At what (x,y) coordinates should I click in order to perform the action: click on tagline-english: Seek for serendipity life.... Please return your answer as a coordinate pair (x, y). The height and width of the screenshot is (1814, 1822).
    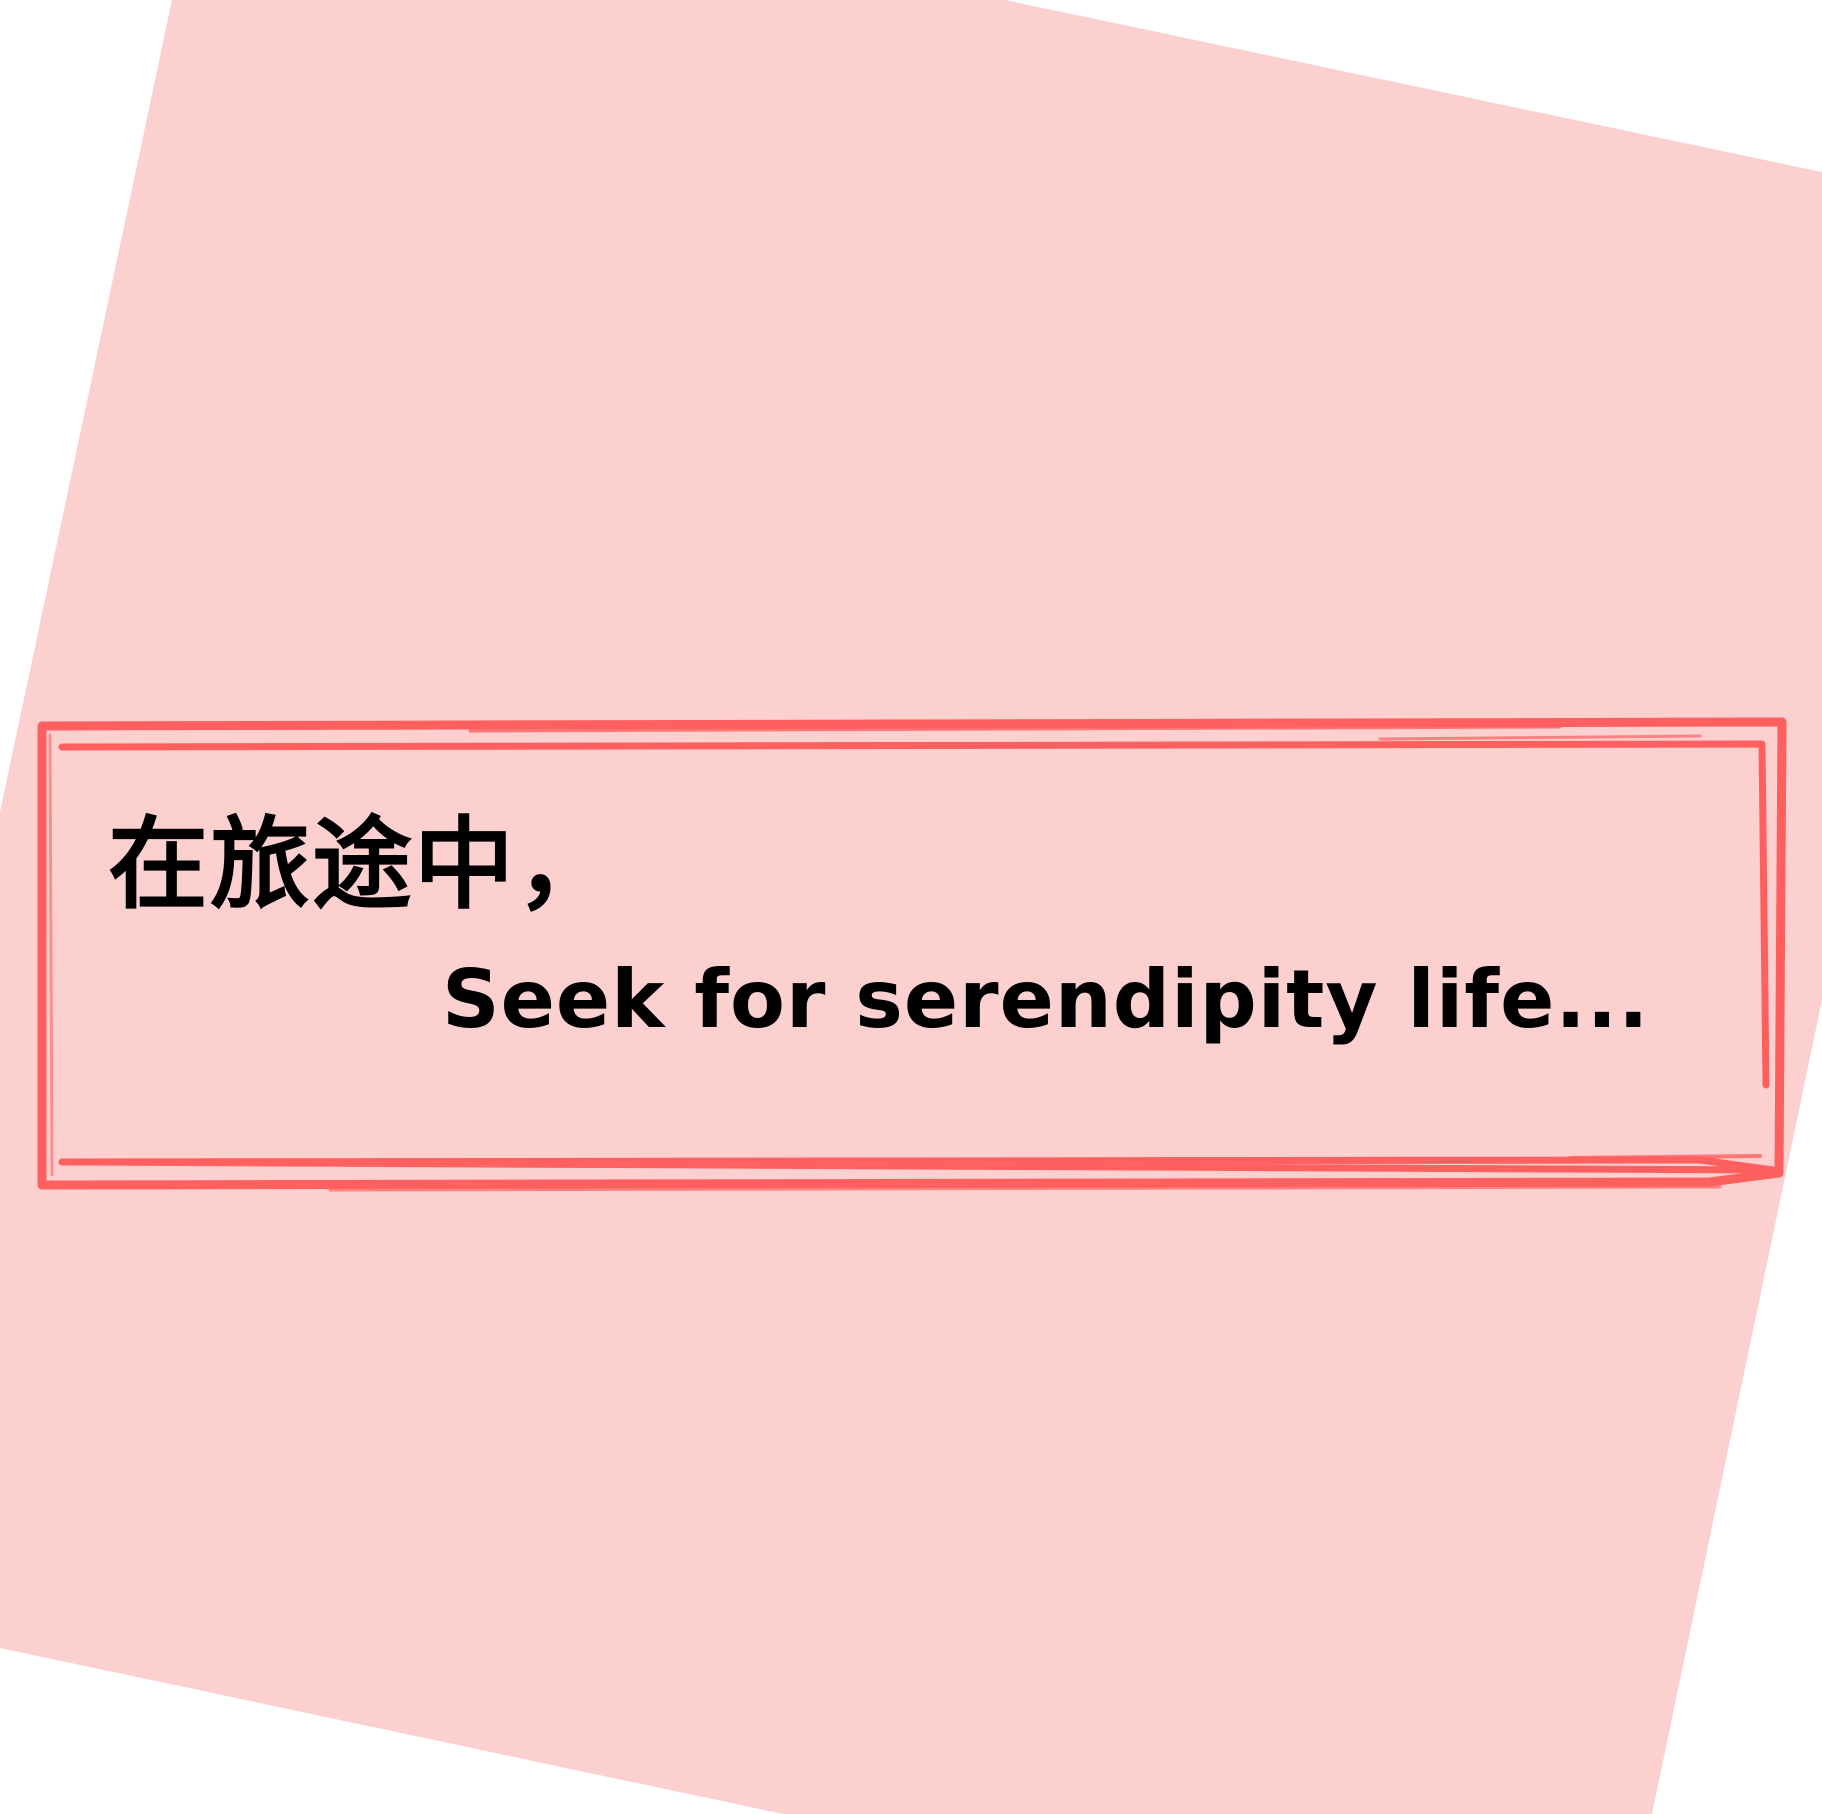
    Looking at the image, I should click on (1046, 999).